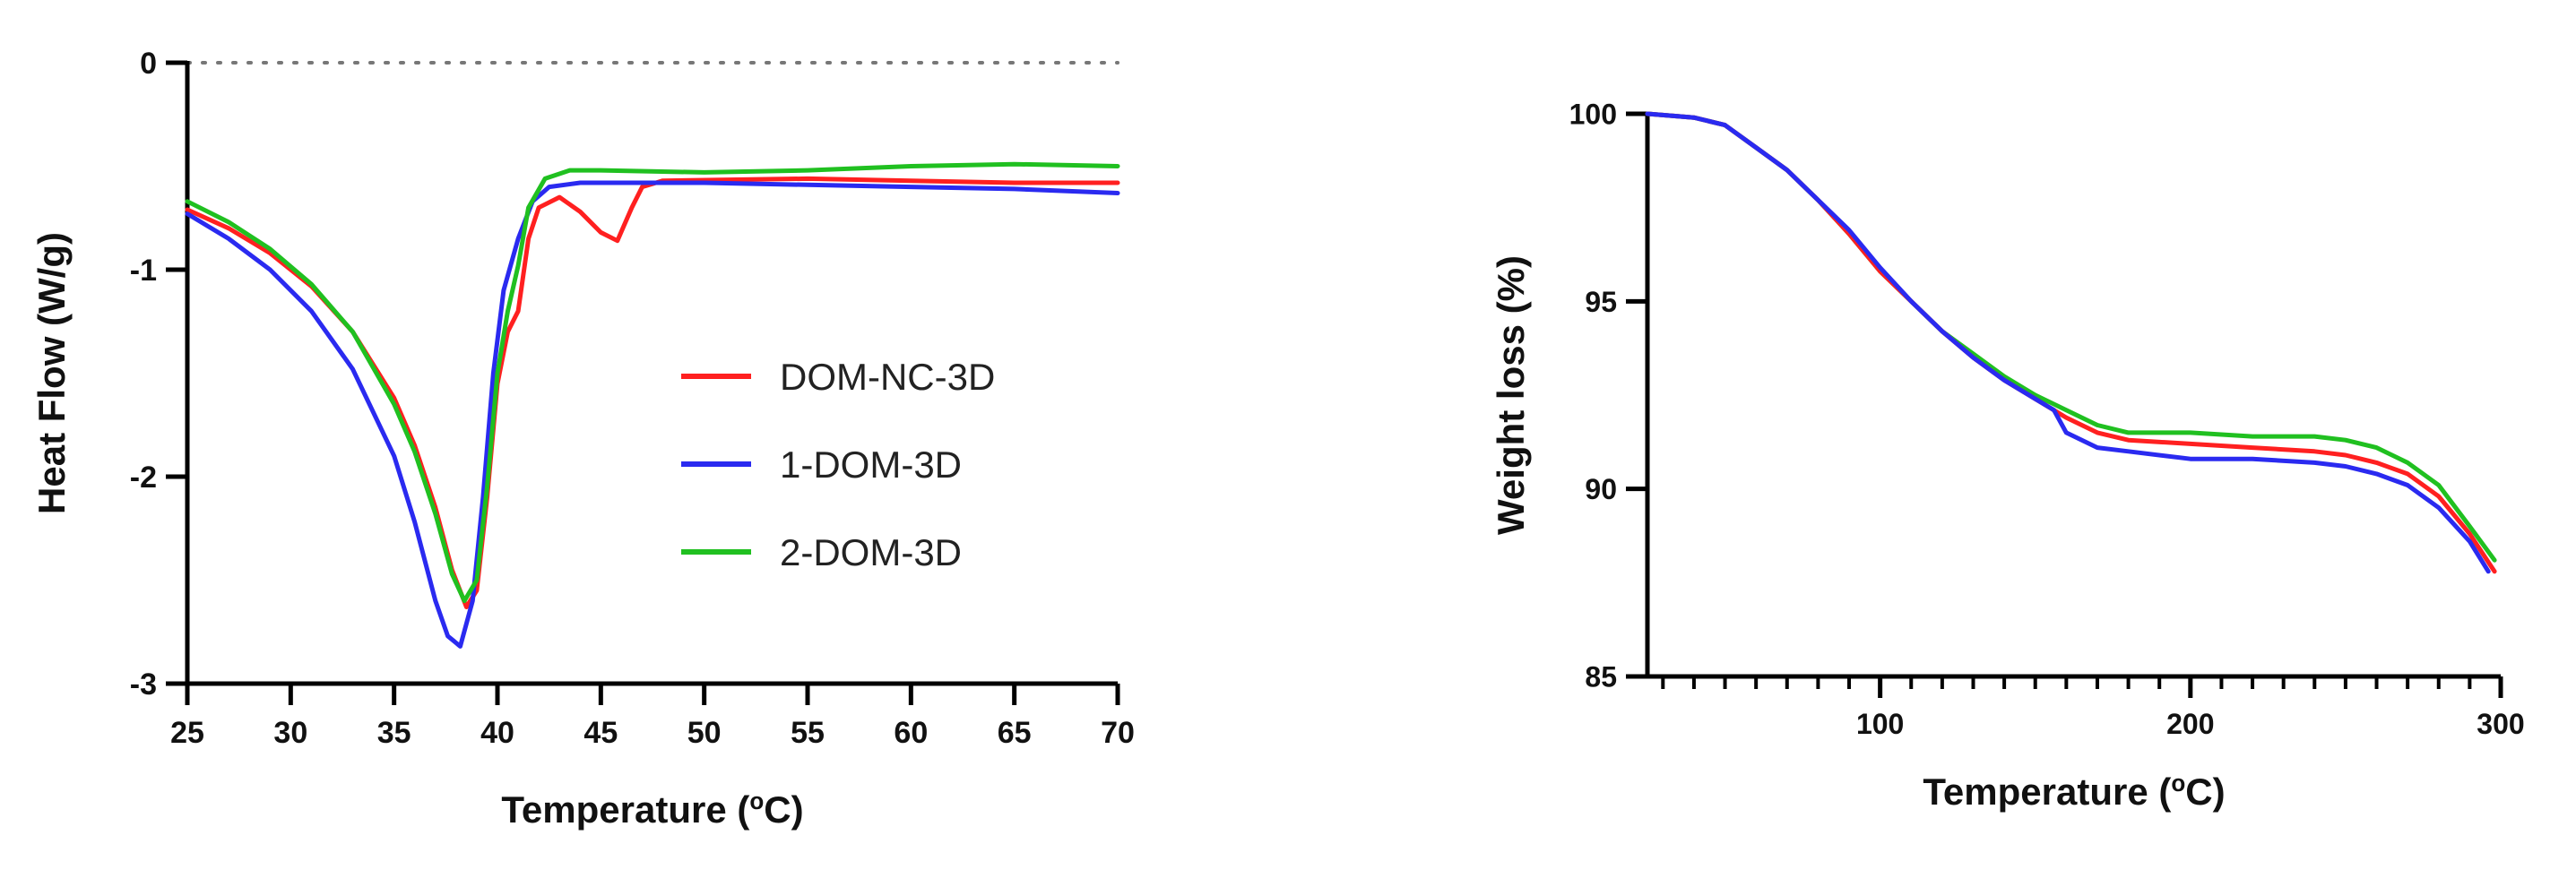 This screenshot has height=887, width=2576. Describe the element at coordinates (394, 733) in the screenshot. I see `x-tick-label: 35` at that location.